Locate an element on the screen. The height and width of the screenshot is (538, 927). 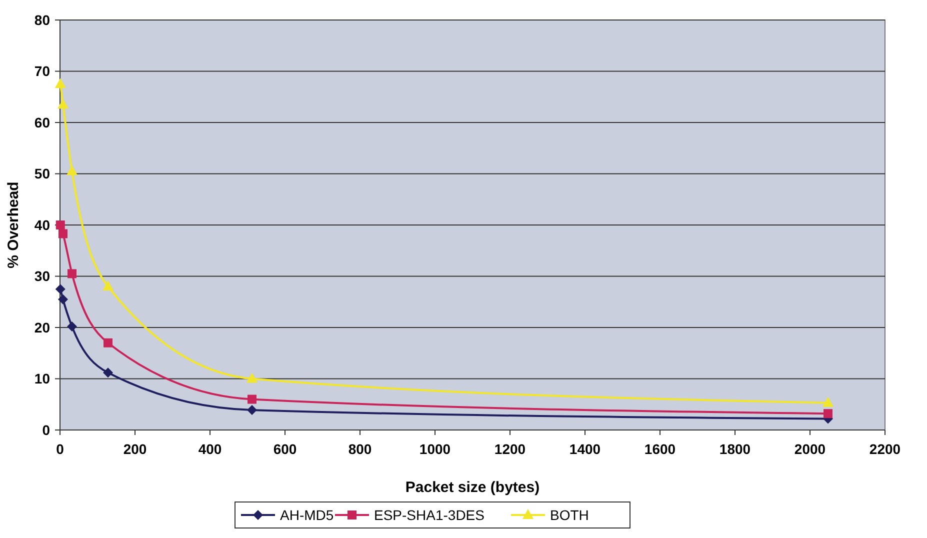
x-tick-label: 200 is located at coordinates (135, 449).